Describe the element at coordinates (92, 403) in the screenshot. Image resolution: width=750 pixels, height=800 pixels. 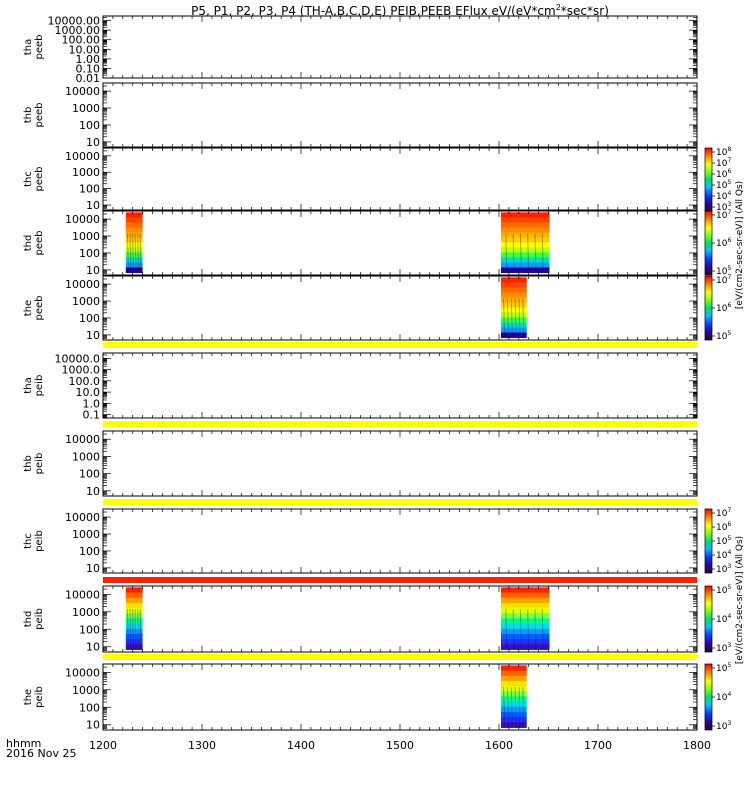
I see `y-tick-label: 1.0` at that location.